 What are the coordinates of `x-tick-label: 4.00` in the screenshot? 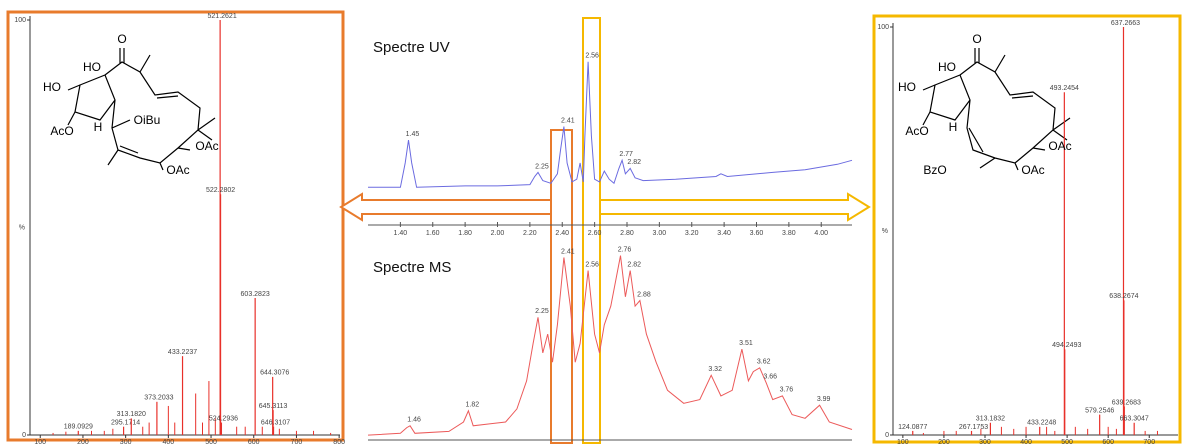 It's located at (821, 233).